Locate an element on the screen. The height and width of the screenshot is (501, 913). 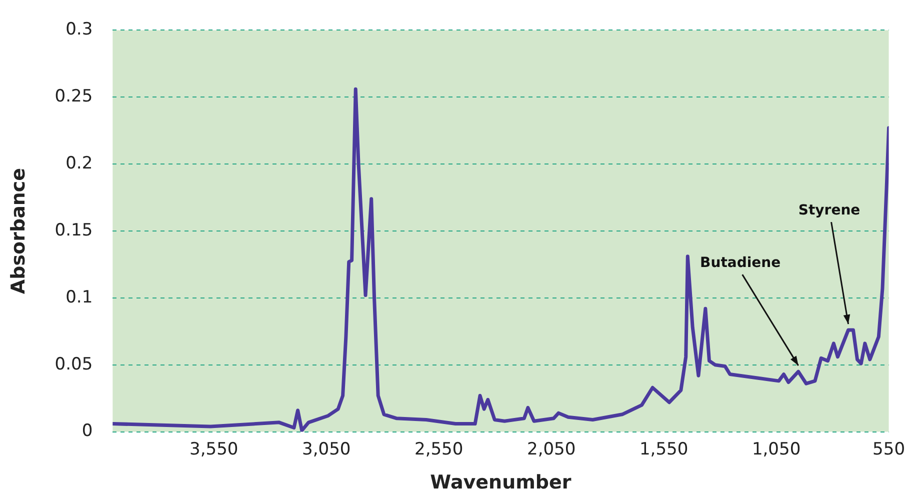
x-tick-label: 2,550 is located at coordinates (439, 449).